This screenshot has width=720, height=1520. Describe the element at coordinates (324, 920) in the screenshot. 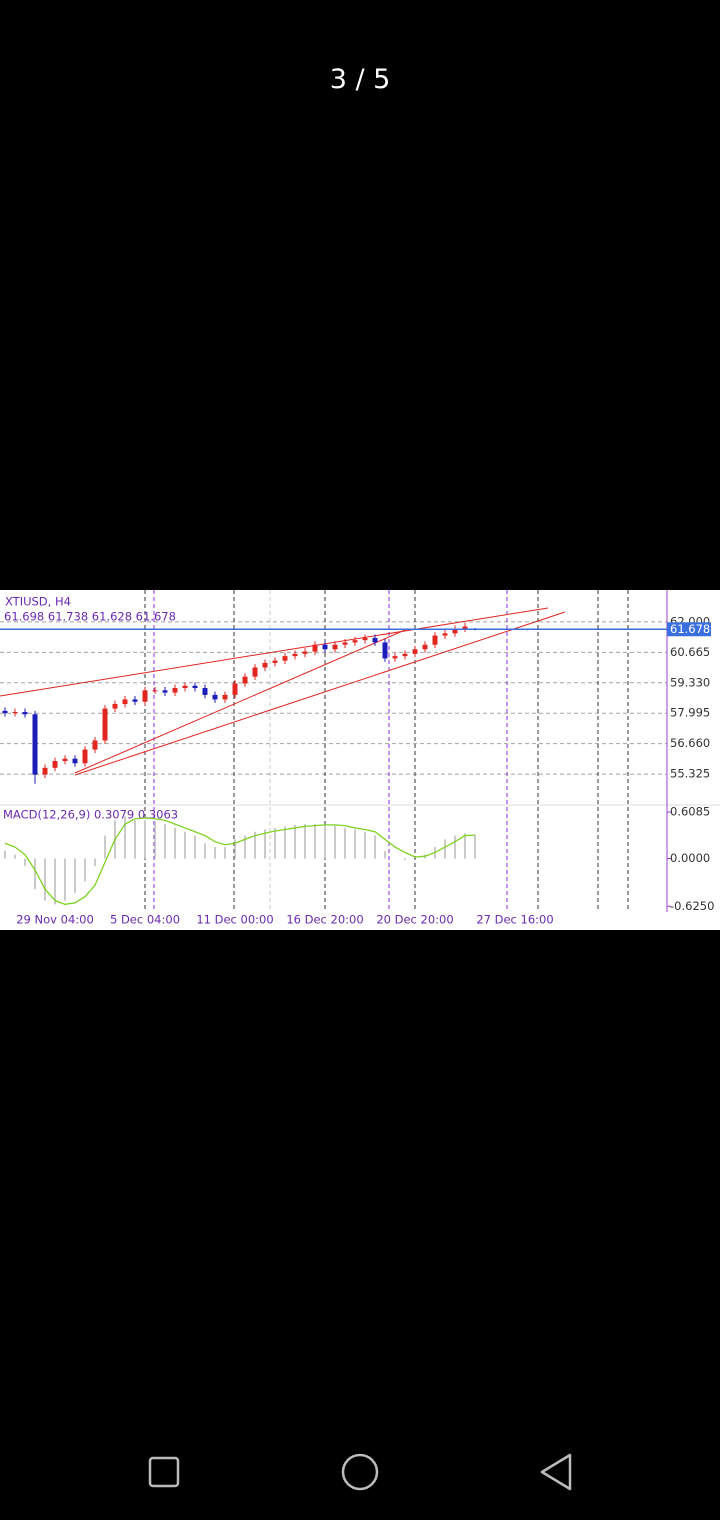

I see `x-tick-label: 16 Dec 20:00` at that location.